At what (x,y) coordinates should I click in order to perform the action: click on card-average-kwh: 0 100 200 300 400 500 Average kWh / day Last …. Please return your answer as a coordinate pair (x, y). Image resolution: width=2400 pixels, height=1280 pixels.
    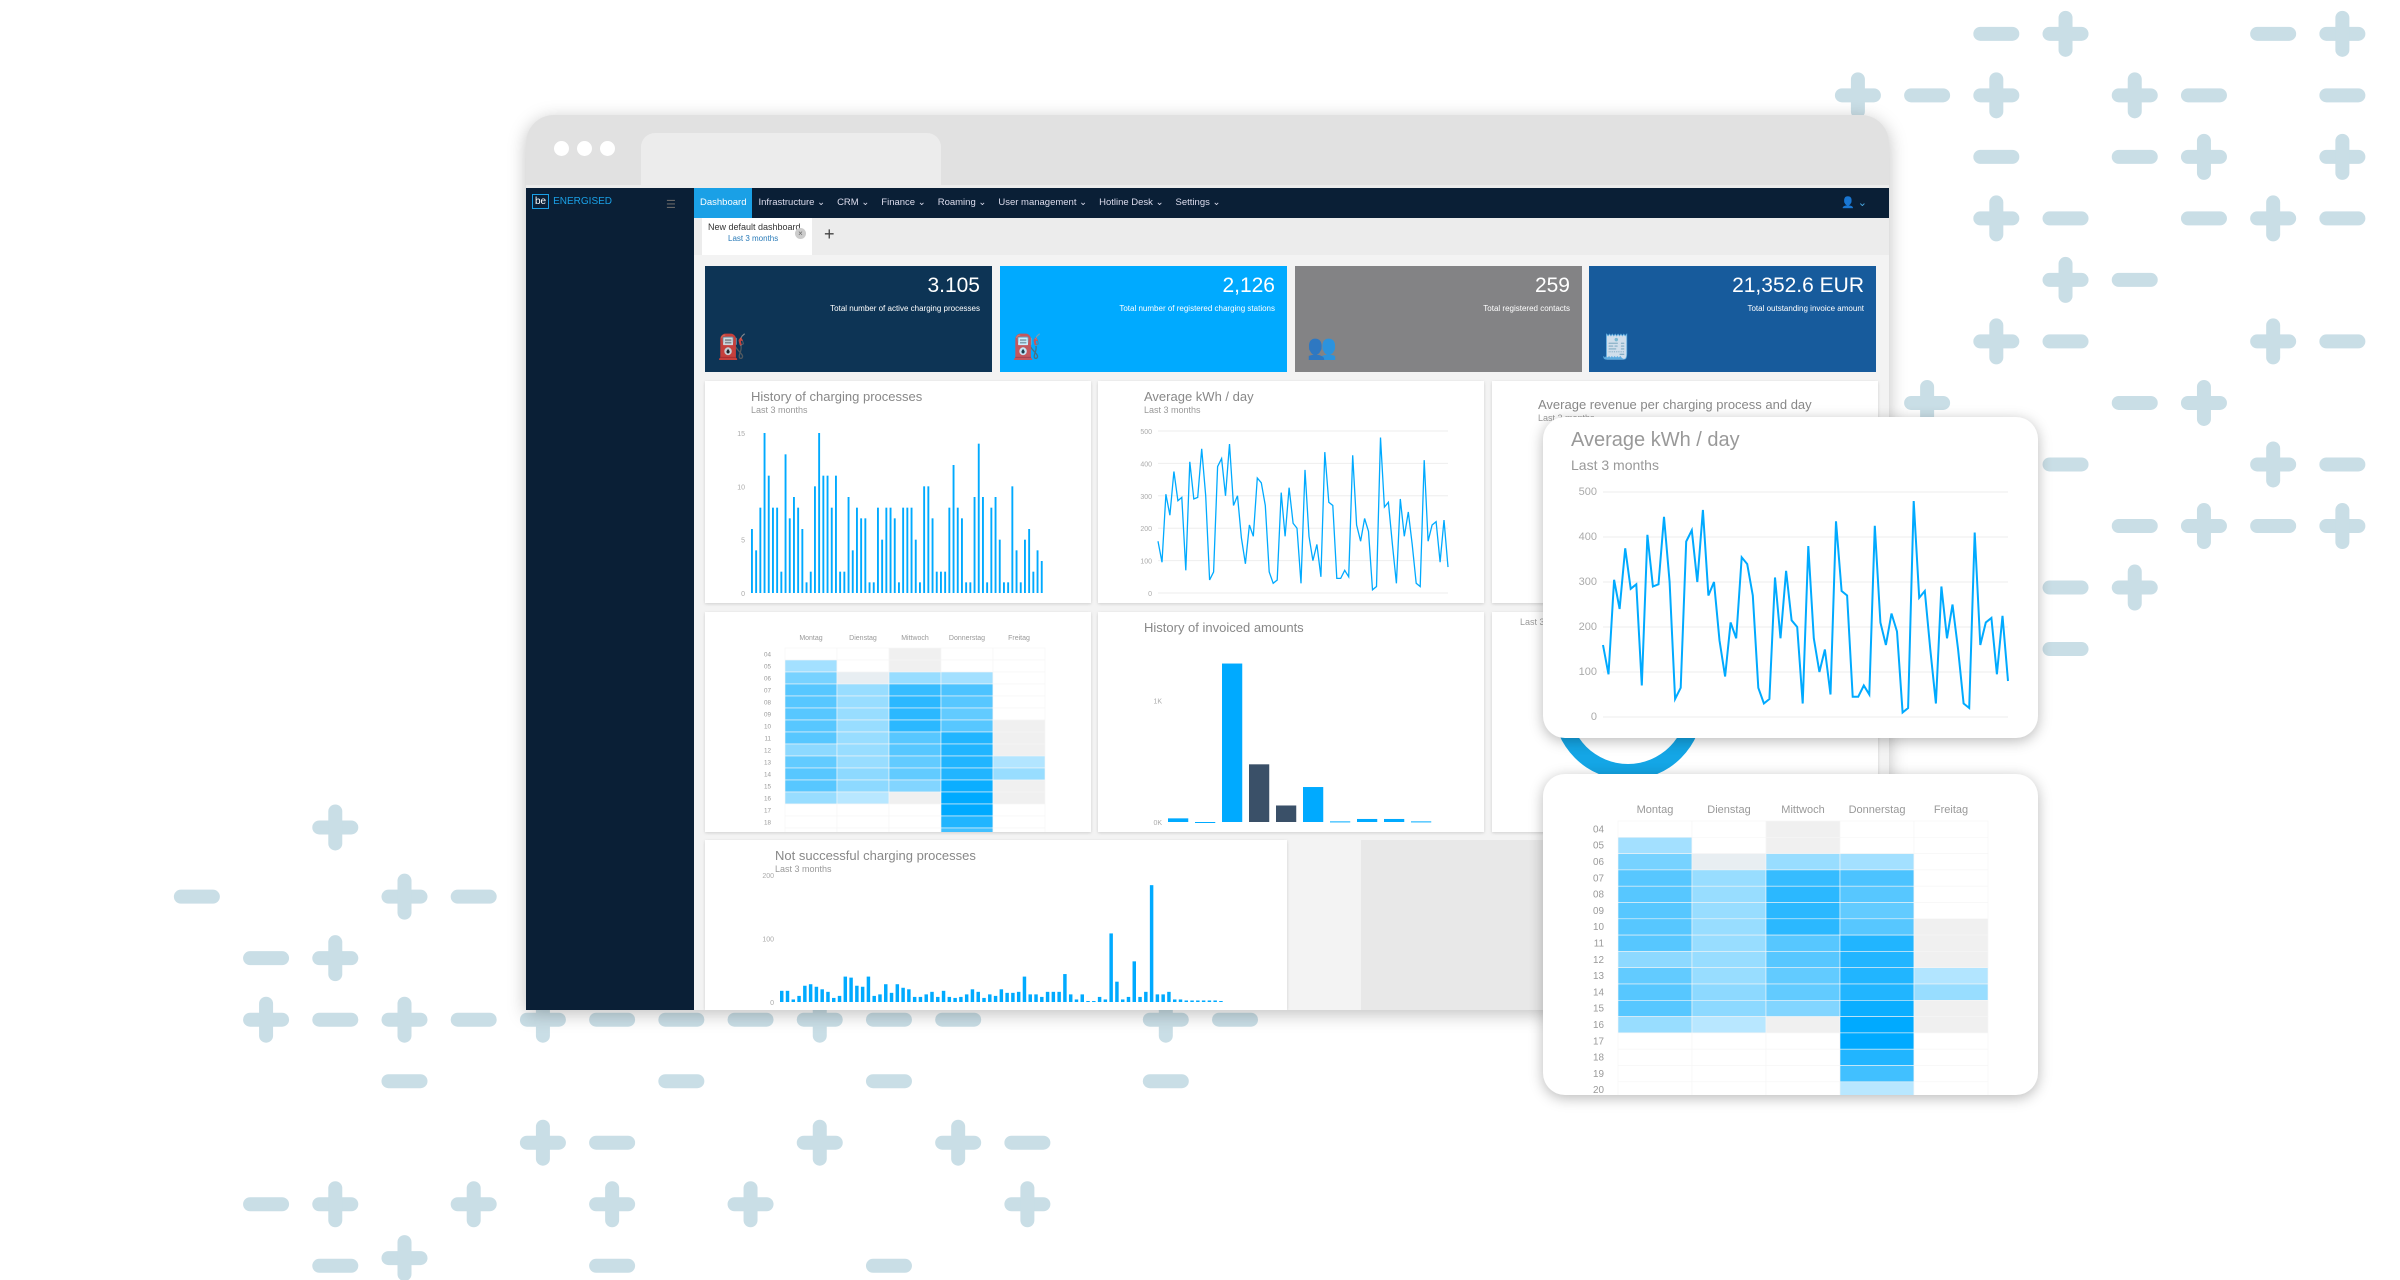
    Looking at the image, I should click on (1291, 492).